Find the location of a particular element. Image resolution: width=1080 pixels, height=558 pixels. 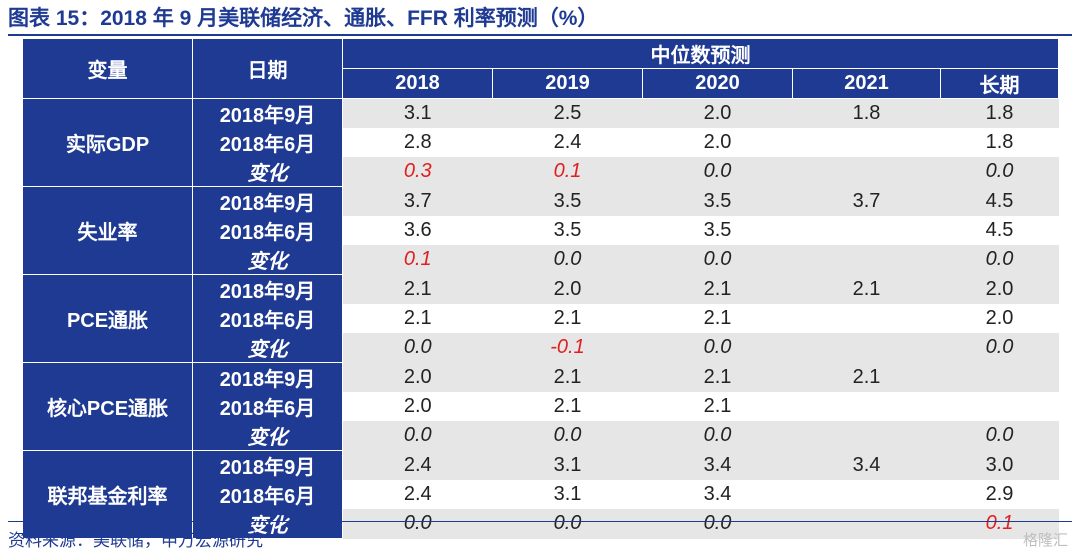

table-row: 2018年6月 2.0 2.1 2.1 is located at coordinates (541, 406).